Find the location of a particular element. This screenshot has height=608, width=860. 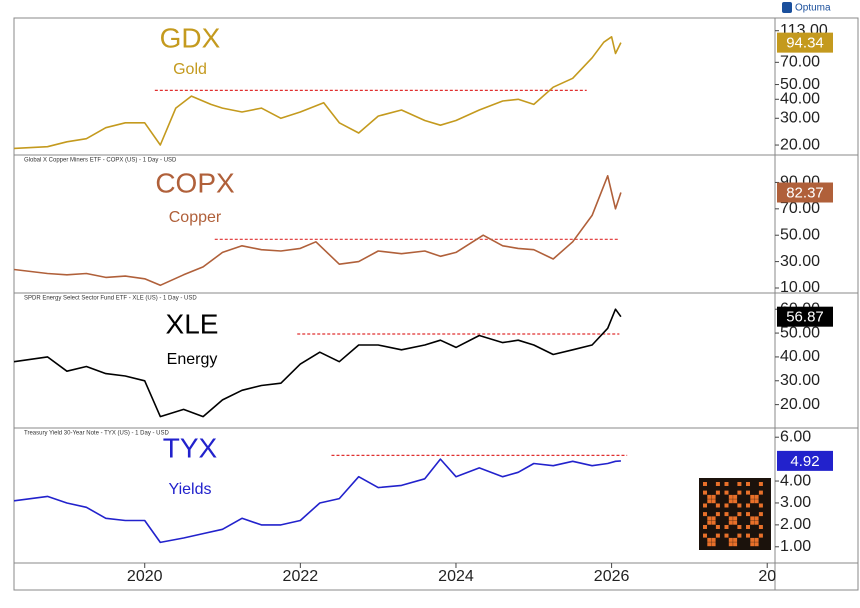

qr-code is located at coordinates (735, 514).